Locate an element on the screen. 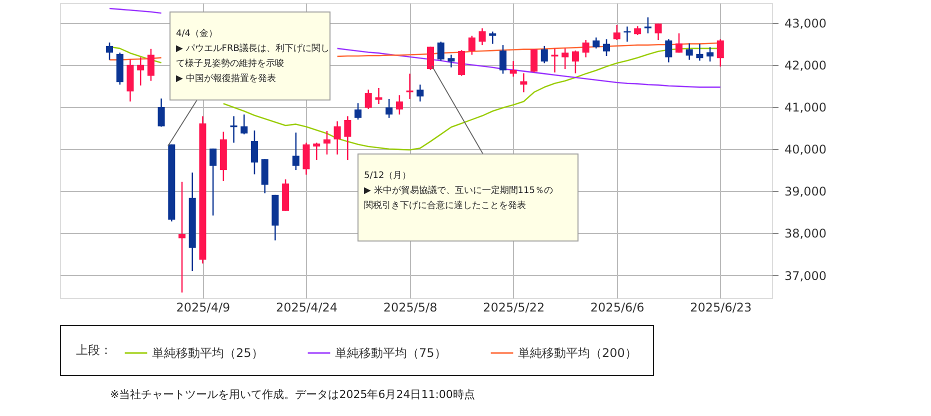  y-tick-label: 40,000 is located at coordinates (805, 149).